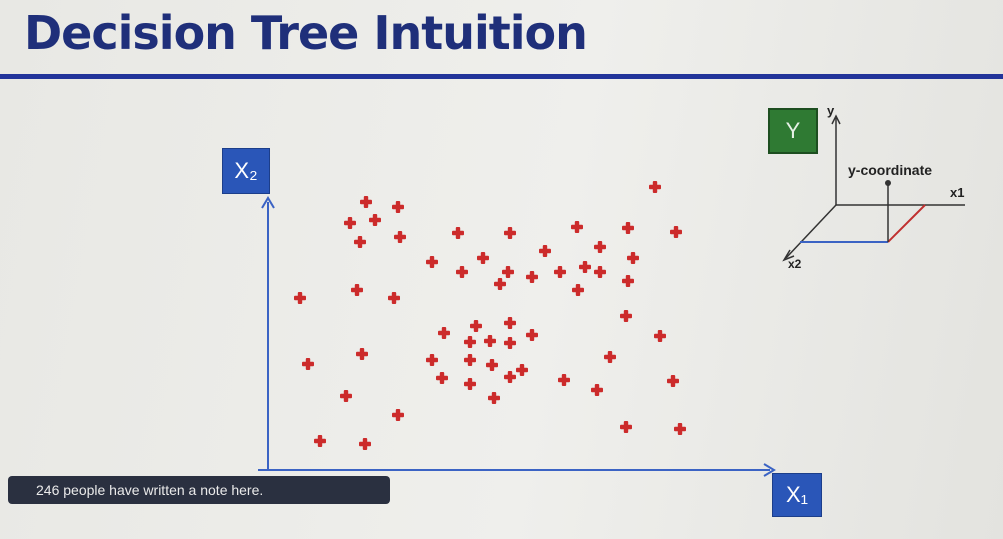 This screenshot has height=539, width=1003. What do you see at coordinates (795, 264) in the screenshot?
I see `mini-x2-label: x2` at bounding box center [795, 264].